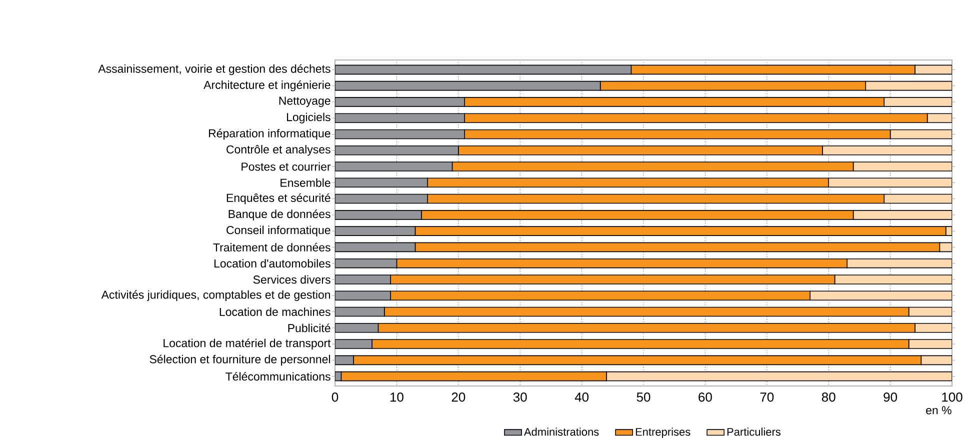 Image resolution: width=973 pixels, height=446 pixels. I want to click on y-tick-label: Services divers, so click(291, 279).